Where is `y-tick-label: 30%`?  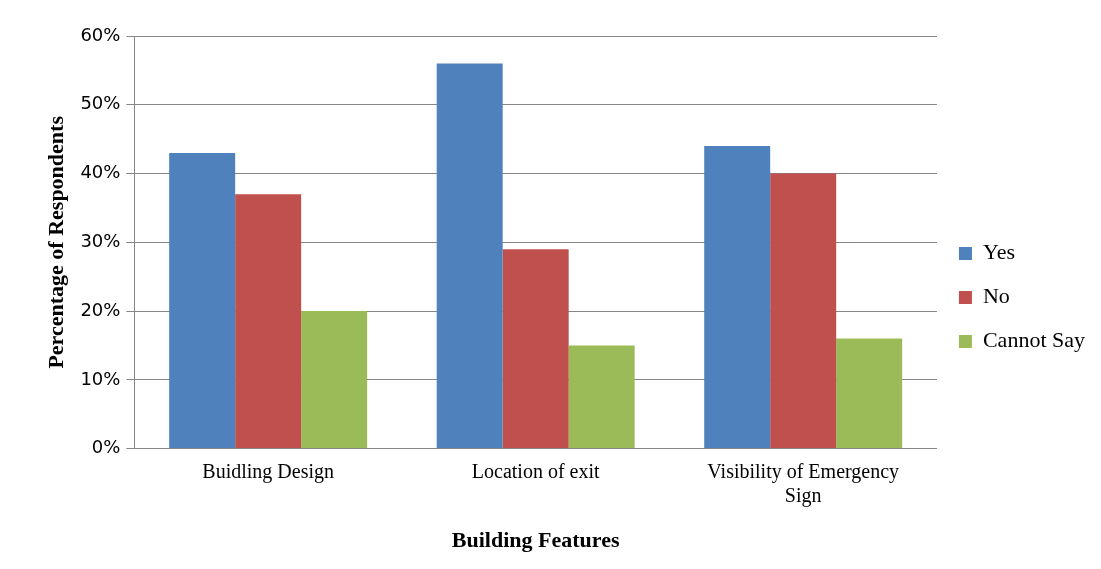 y-tick-label: 30% is located at coordinates (100, 240).